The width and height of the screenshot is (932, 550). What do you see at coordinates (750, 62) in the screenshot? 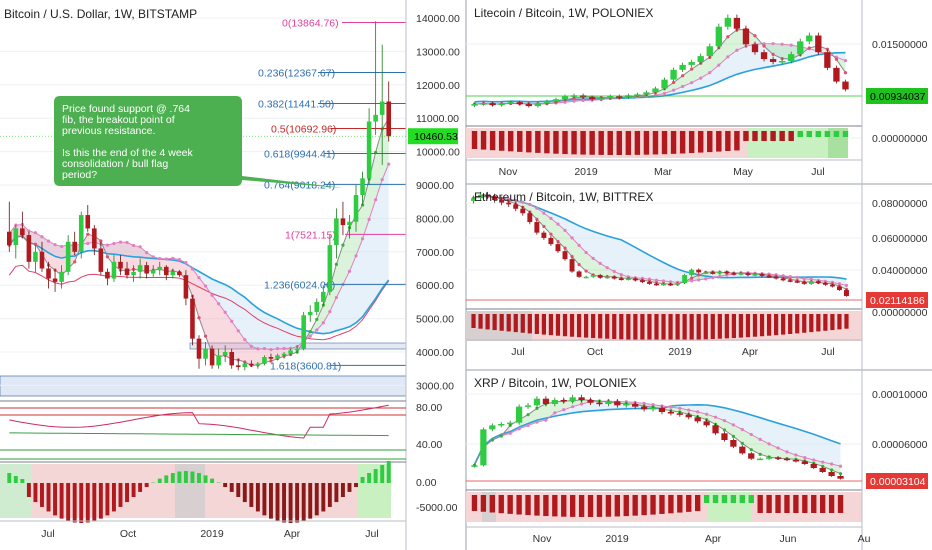
I see `bullish-cloud` at bounding box center [750, 62].